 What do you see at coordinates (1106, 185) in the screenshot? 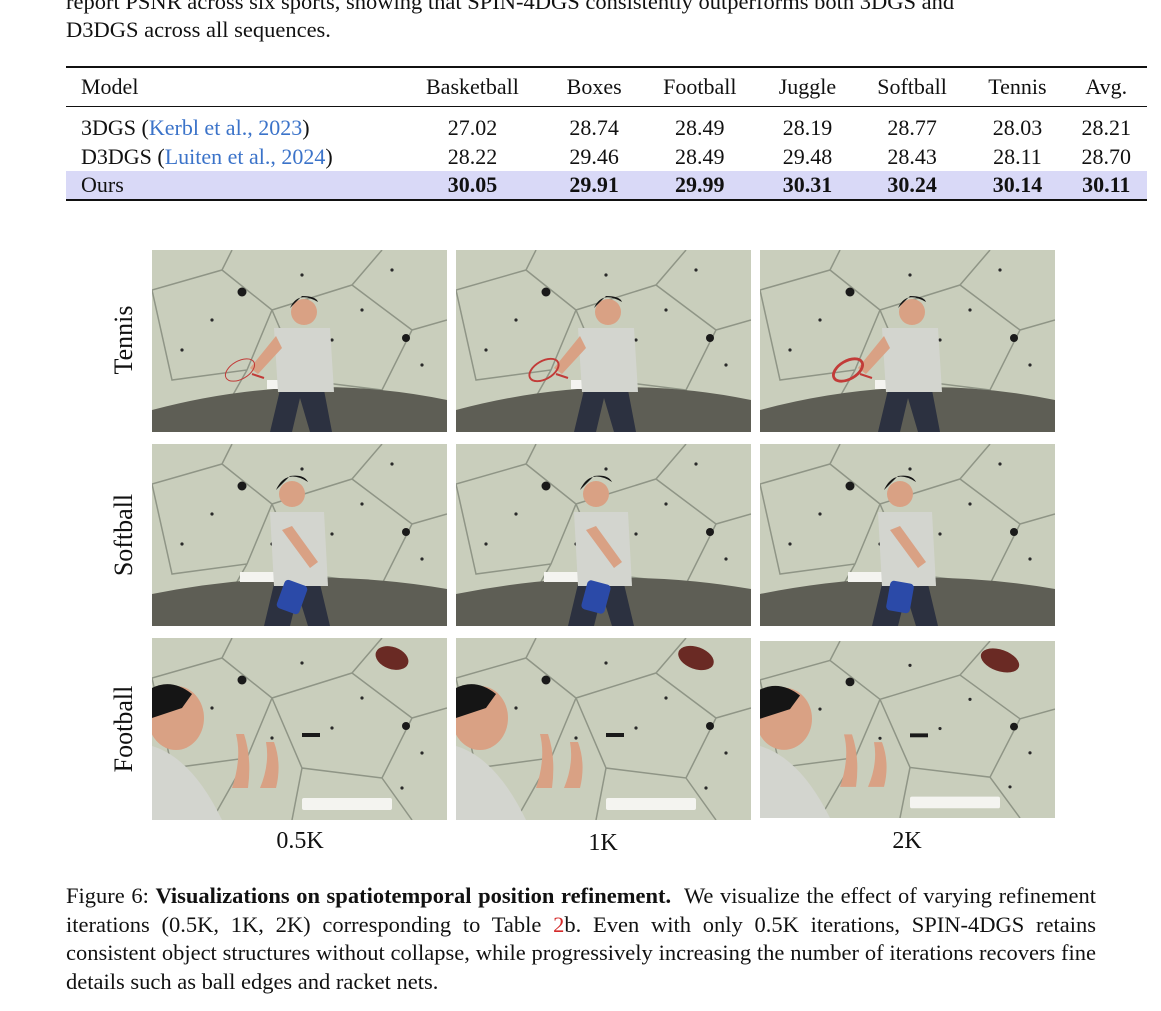
I see `value-cell: 30.11` at bounding box center [1106, 185].